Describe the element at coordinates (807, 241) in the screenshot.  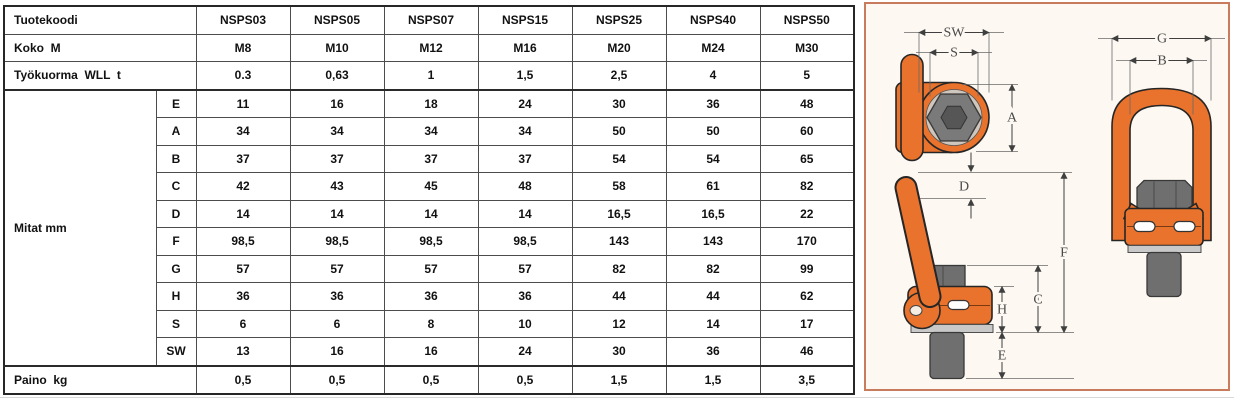
I see `dim-value: 170` at that location.